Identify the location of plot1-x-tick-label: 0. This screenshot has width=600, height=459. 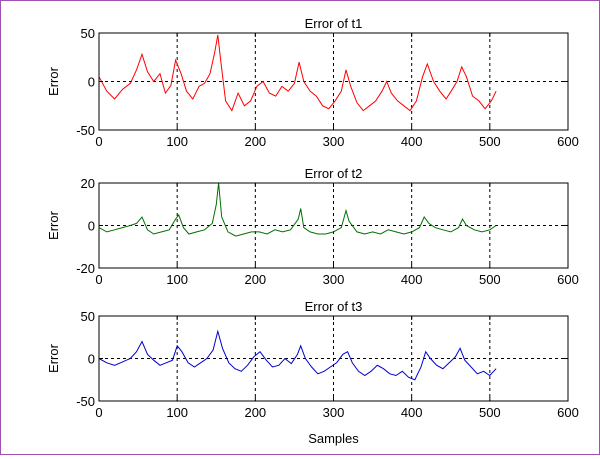
(98, 141).